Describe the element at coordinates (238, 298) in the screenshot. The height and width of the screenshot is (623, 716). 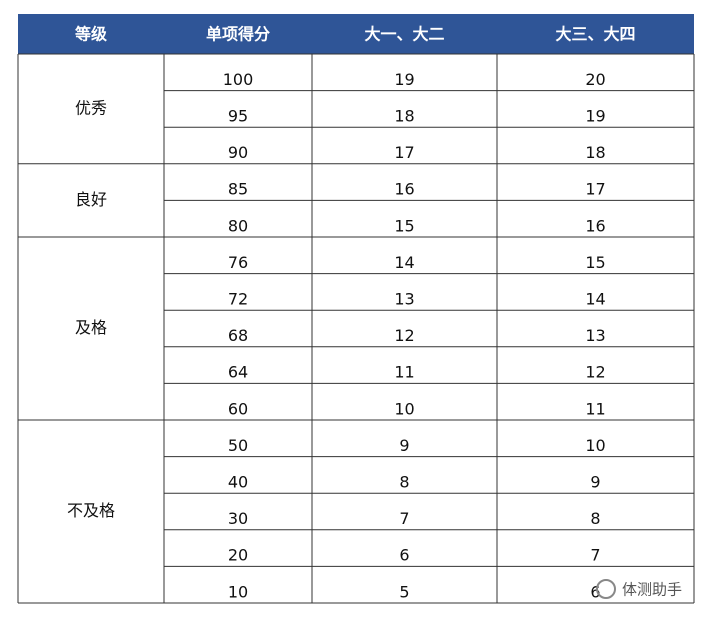
I see `value-cell: 72` at that location.